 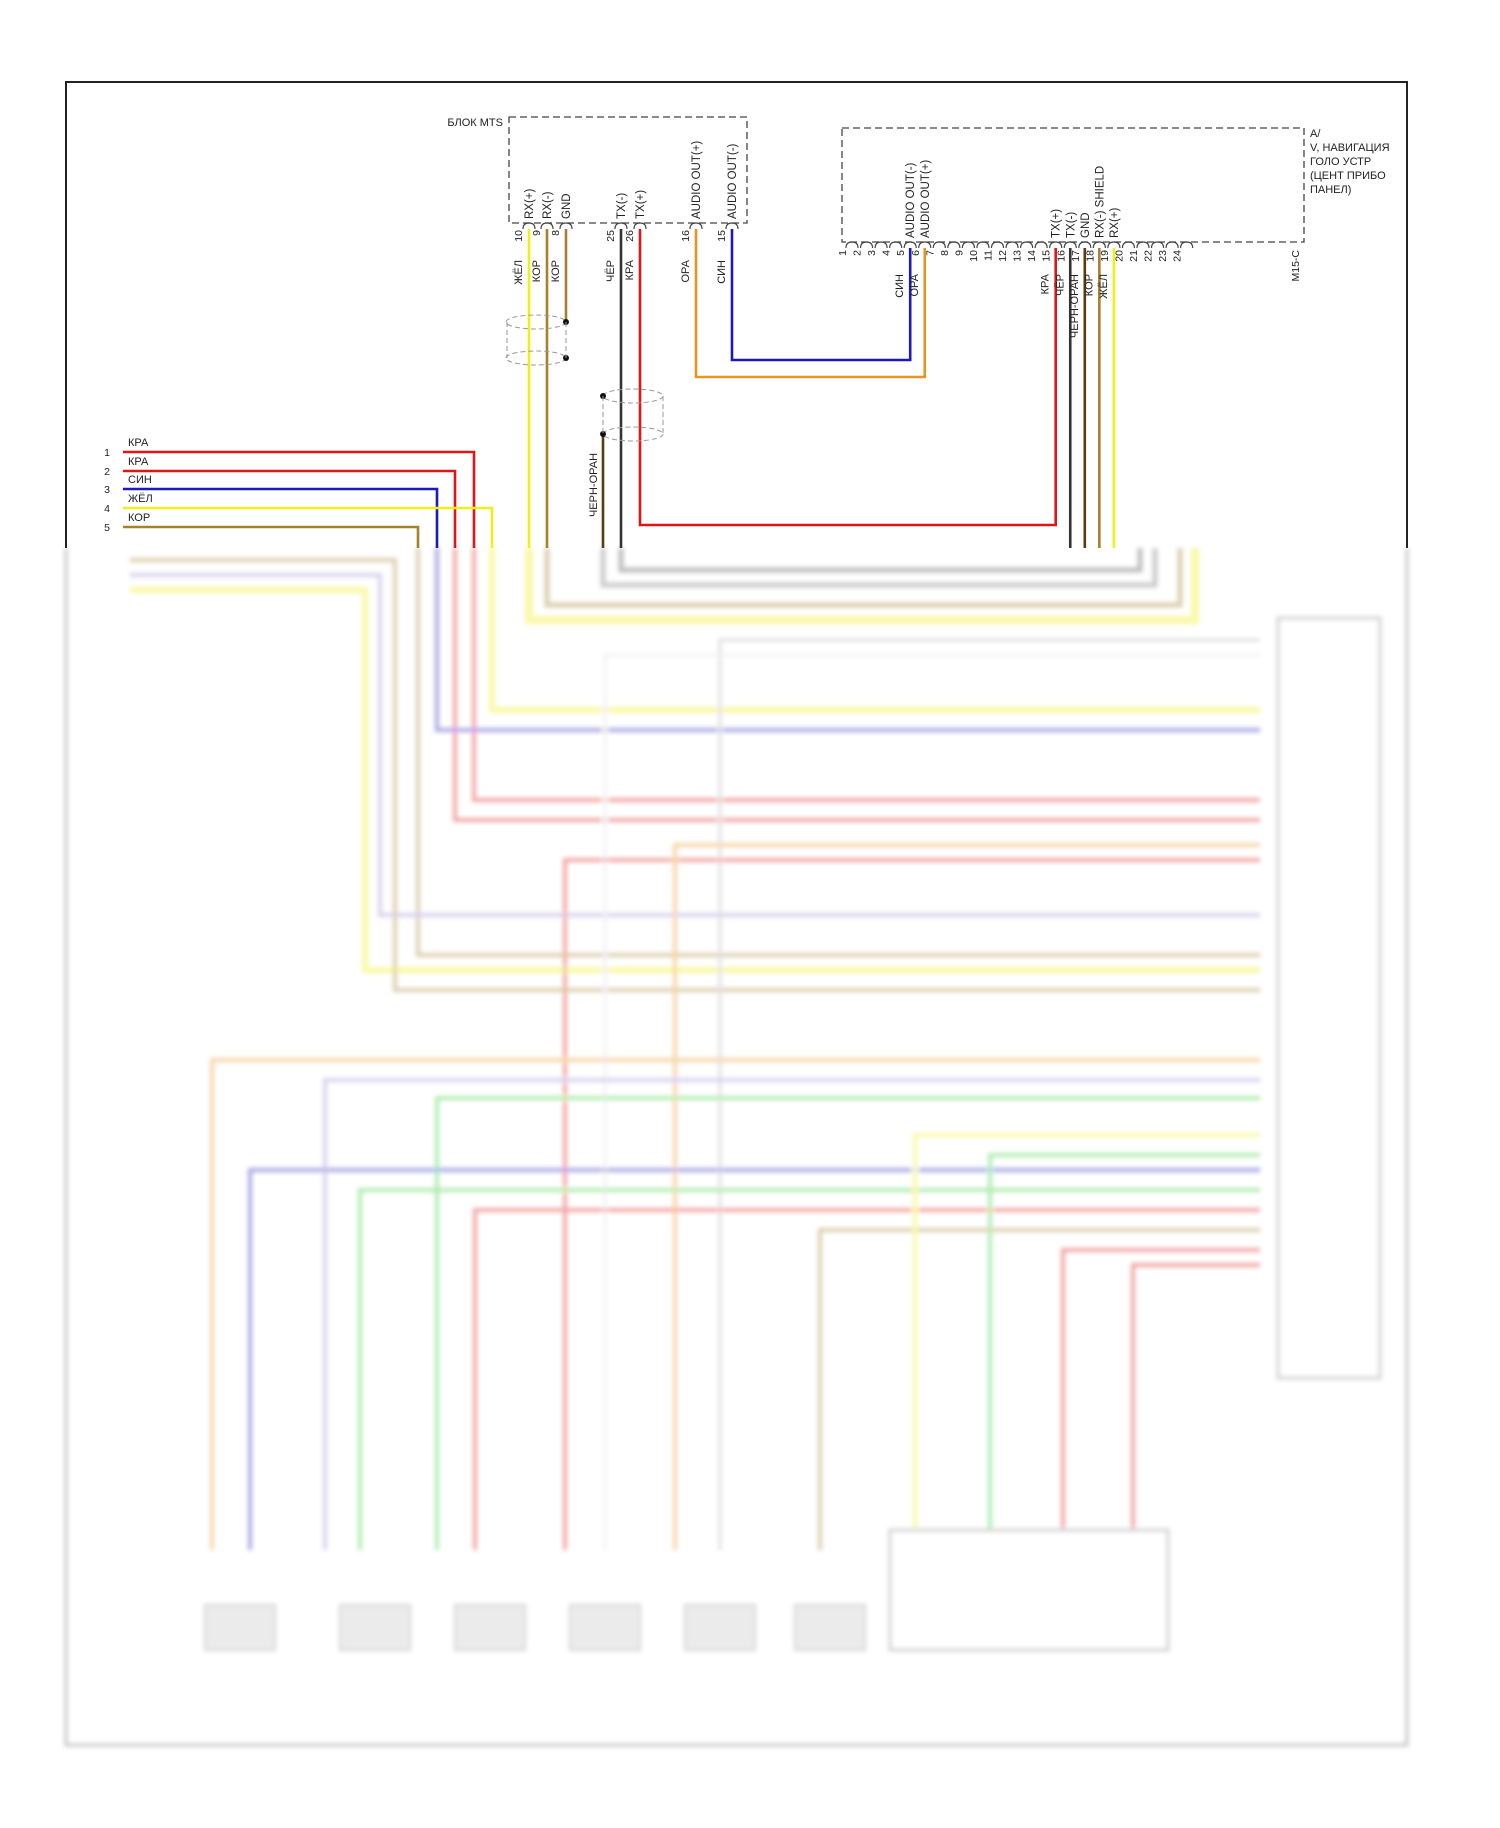 I want to click on av-pin-number: 17, so click(x=1076, y=256).